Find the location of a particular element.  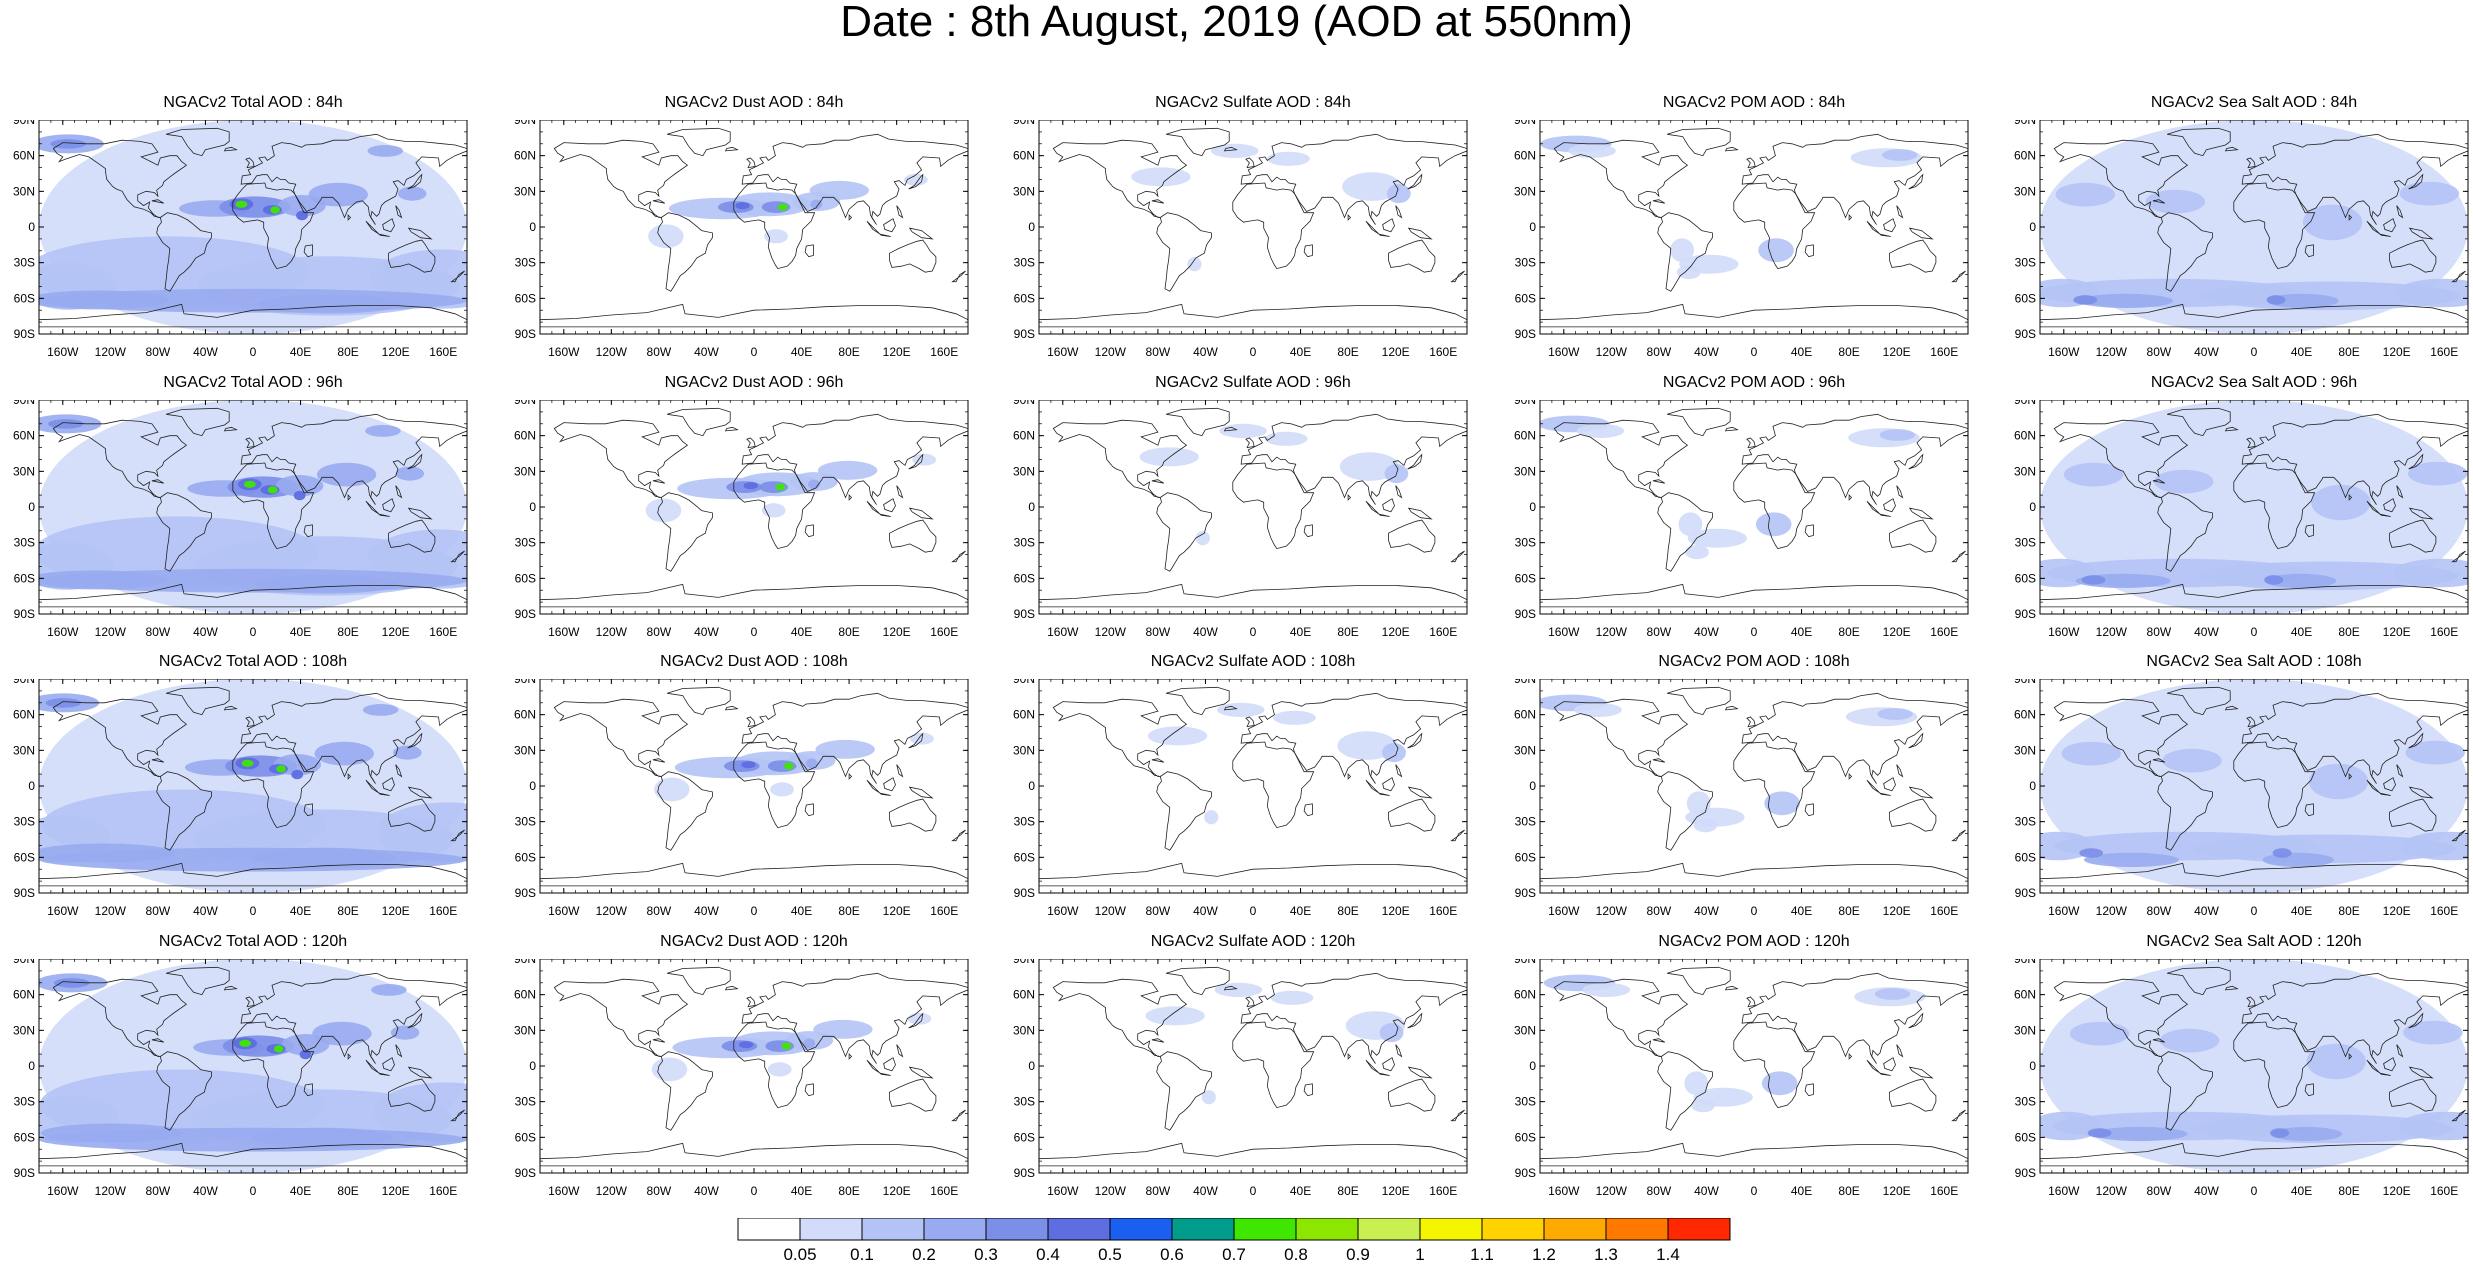

coastline-japan is located at coordinates (415, 1020).